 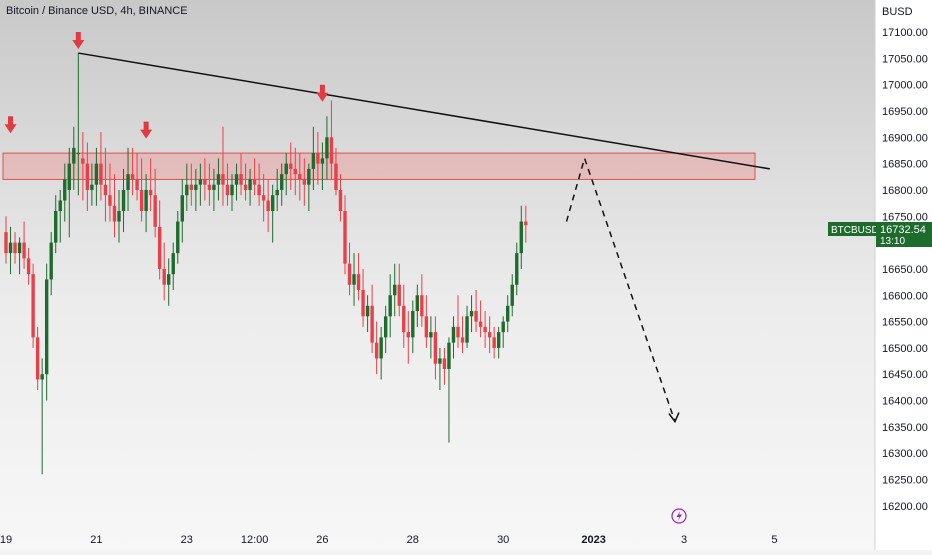 What do you see at coordinates (903, 275) in the screenshot?
I see `price-axis-background` at bounding box center [903, 275].